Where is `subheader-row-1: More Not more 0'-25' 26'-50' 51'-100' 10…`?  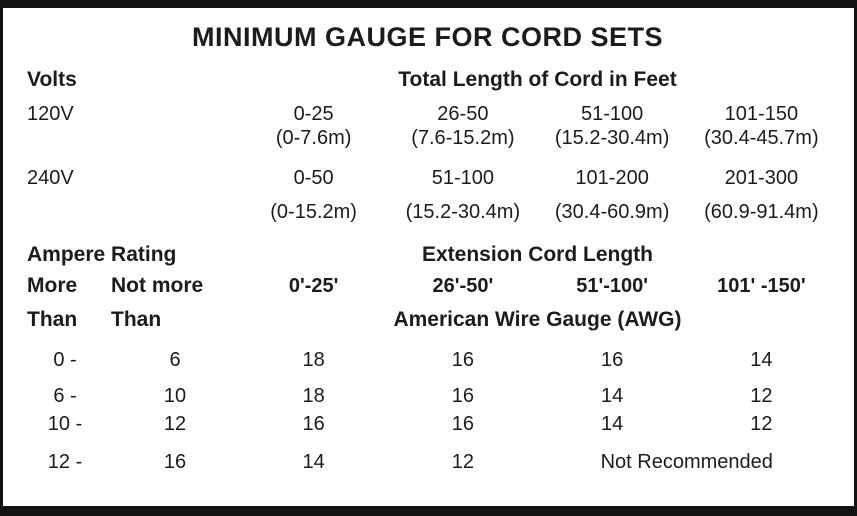 subheader-row-1: More Not more 0'-25' 26'-50' 51'-100' 10… is located at coordinates (427, 285).